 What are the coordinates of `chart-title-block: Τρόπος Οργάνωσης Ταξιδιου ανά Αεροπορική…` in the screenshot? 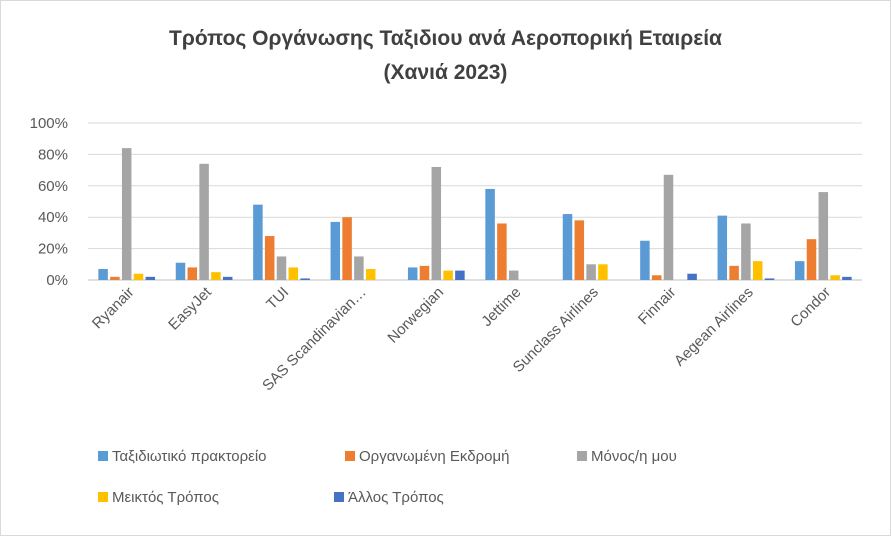 It's located at (445, 56).